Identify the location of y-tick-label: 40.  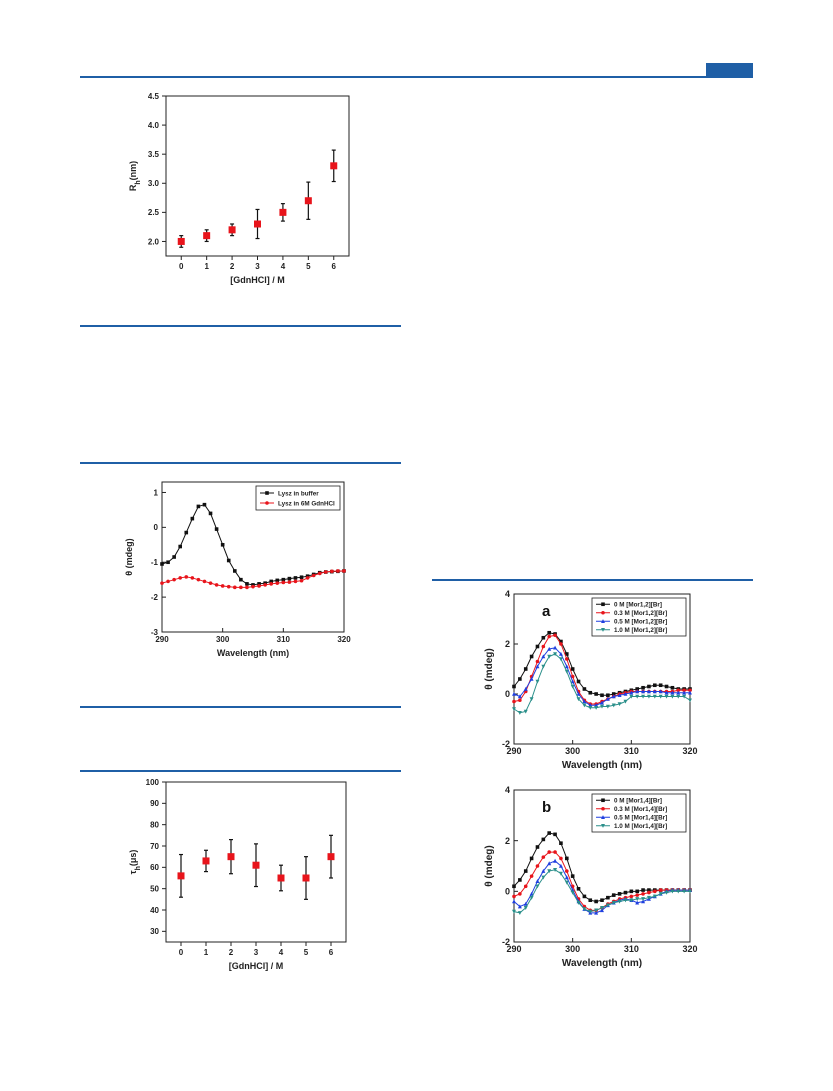
(154, 910).